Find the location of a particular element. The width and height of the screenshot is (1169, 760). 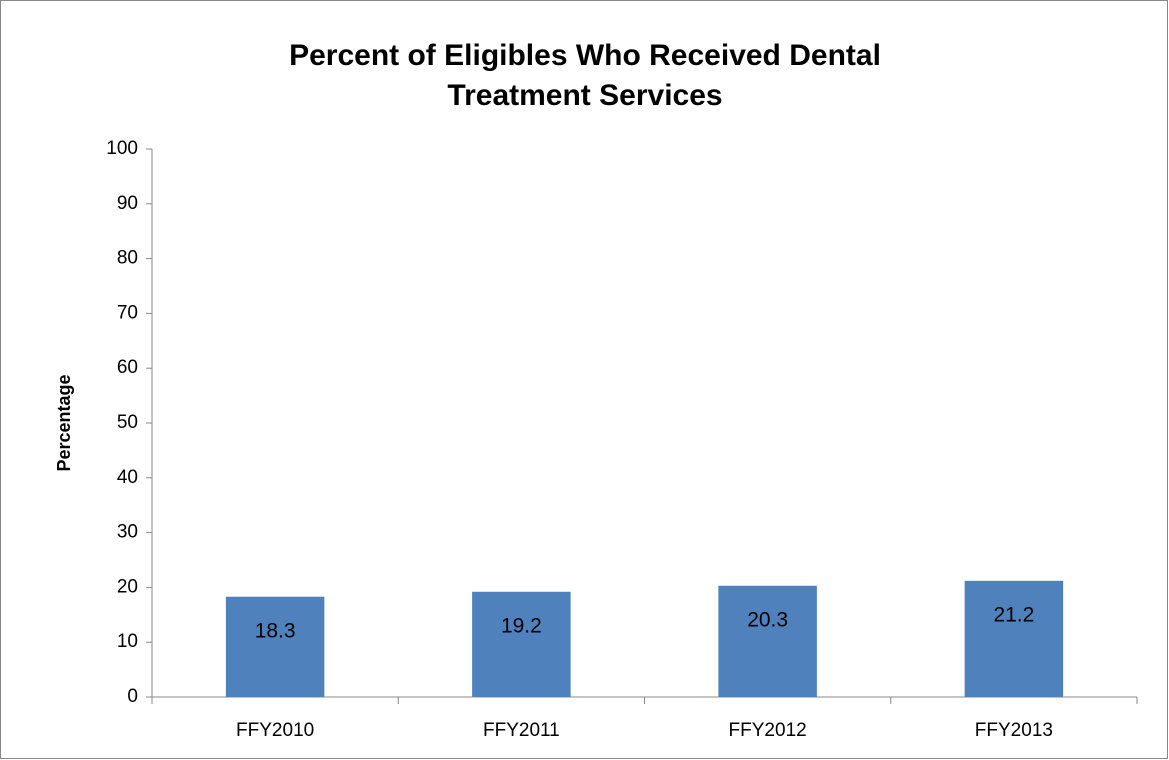

y-tick-label: 20 is located at coordinates (127, 586).